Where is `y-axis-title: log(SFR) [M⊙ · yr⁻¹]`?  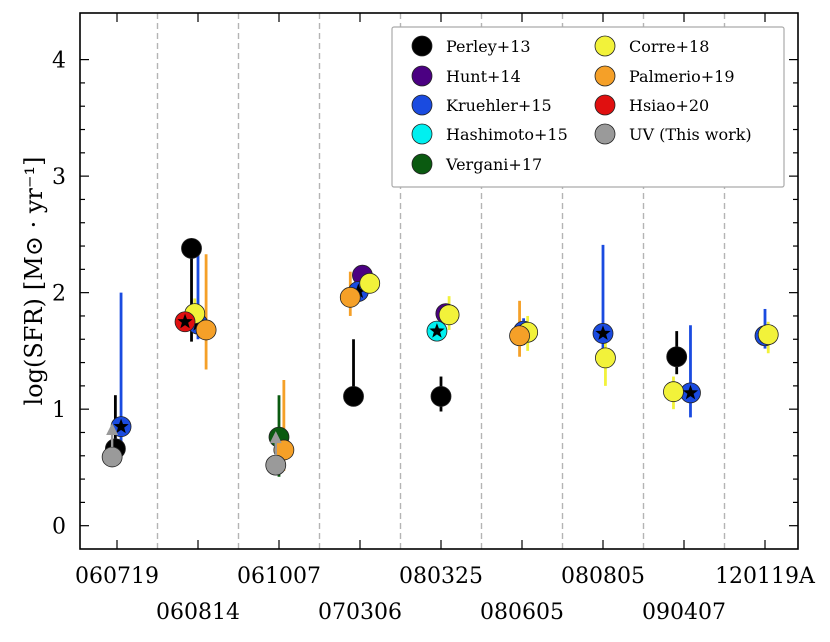
y-axis-title: log(SFR) [M⊙ · yr⁻¹] is located at coordinates (34, 280).